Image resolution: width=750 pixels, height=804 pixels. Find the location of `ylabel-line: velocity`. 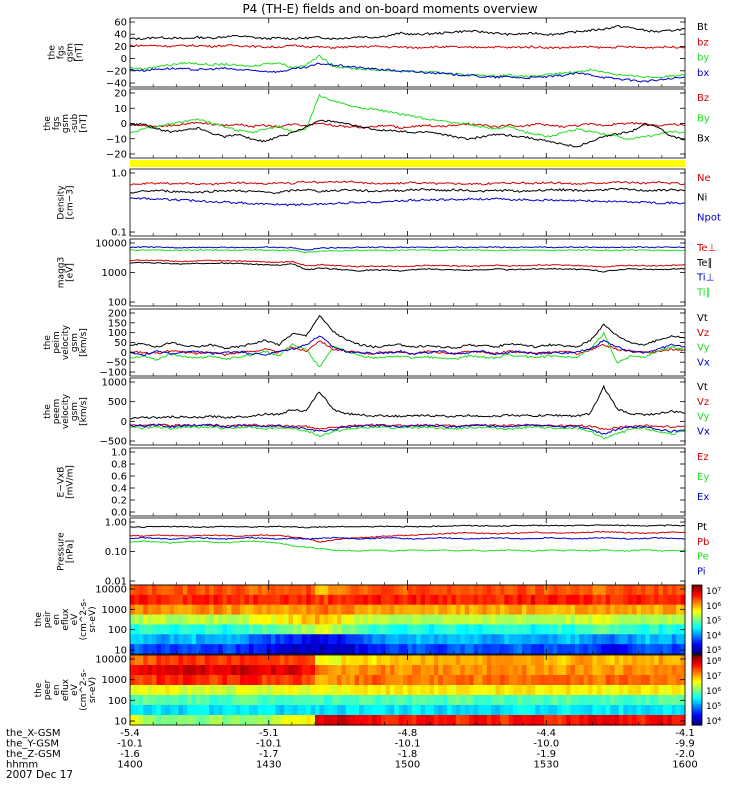

ylabel-line: velocity is located at coordinates (66, 342).